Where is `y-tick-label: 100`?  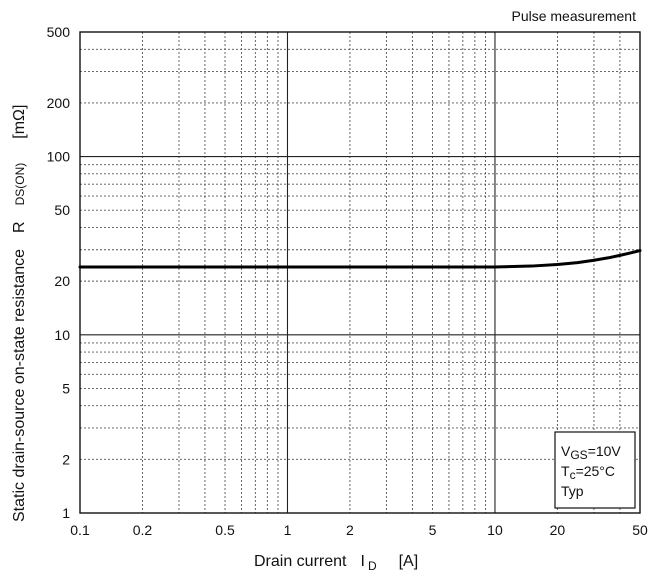
y-tick-label: 100 is located at coordinates (59, 157).